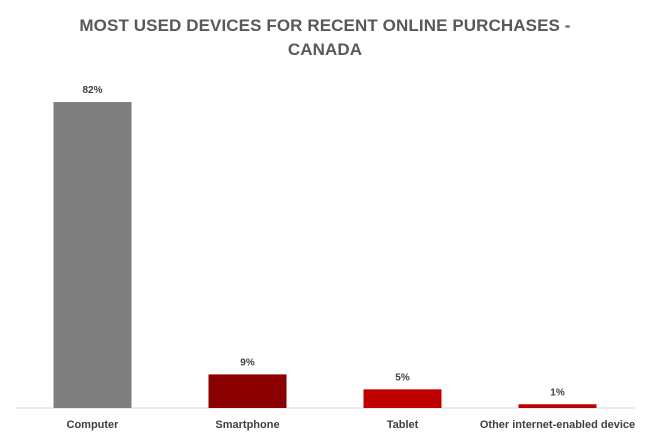 The height and width of the screenshot is (440, 650). I want to click on bar-computer, so click(92, 255).